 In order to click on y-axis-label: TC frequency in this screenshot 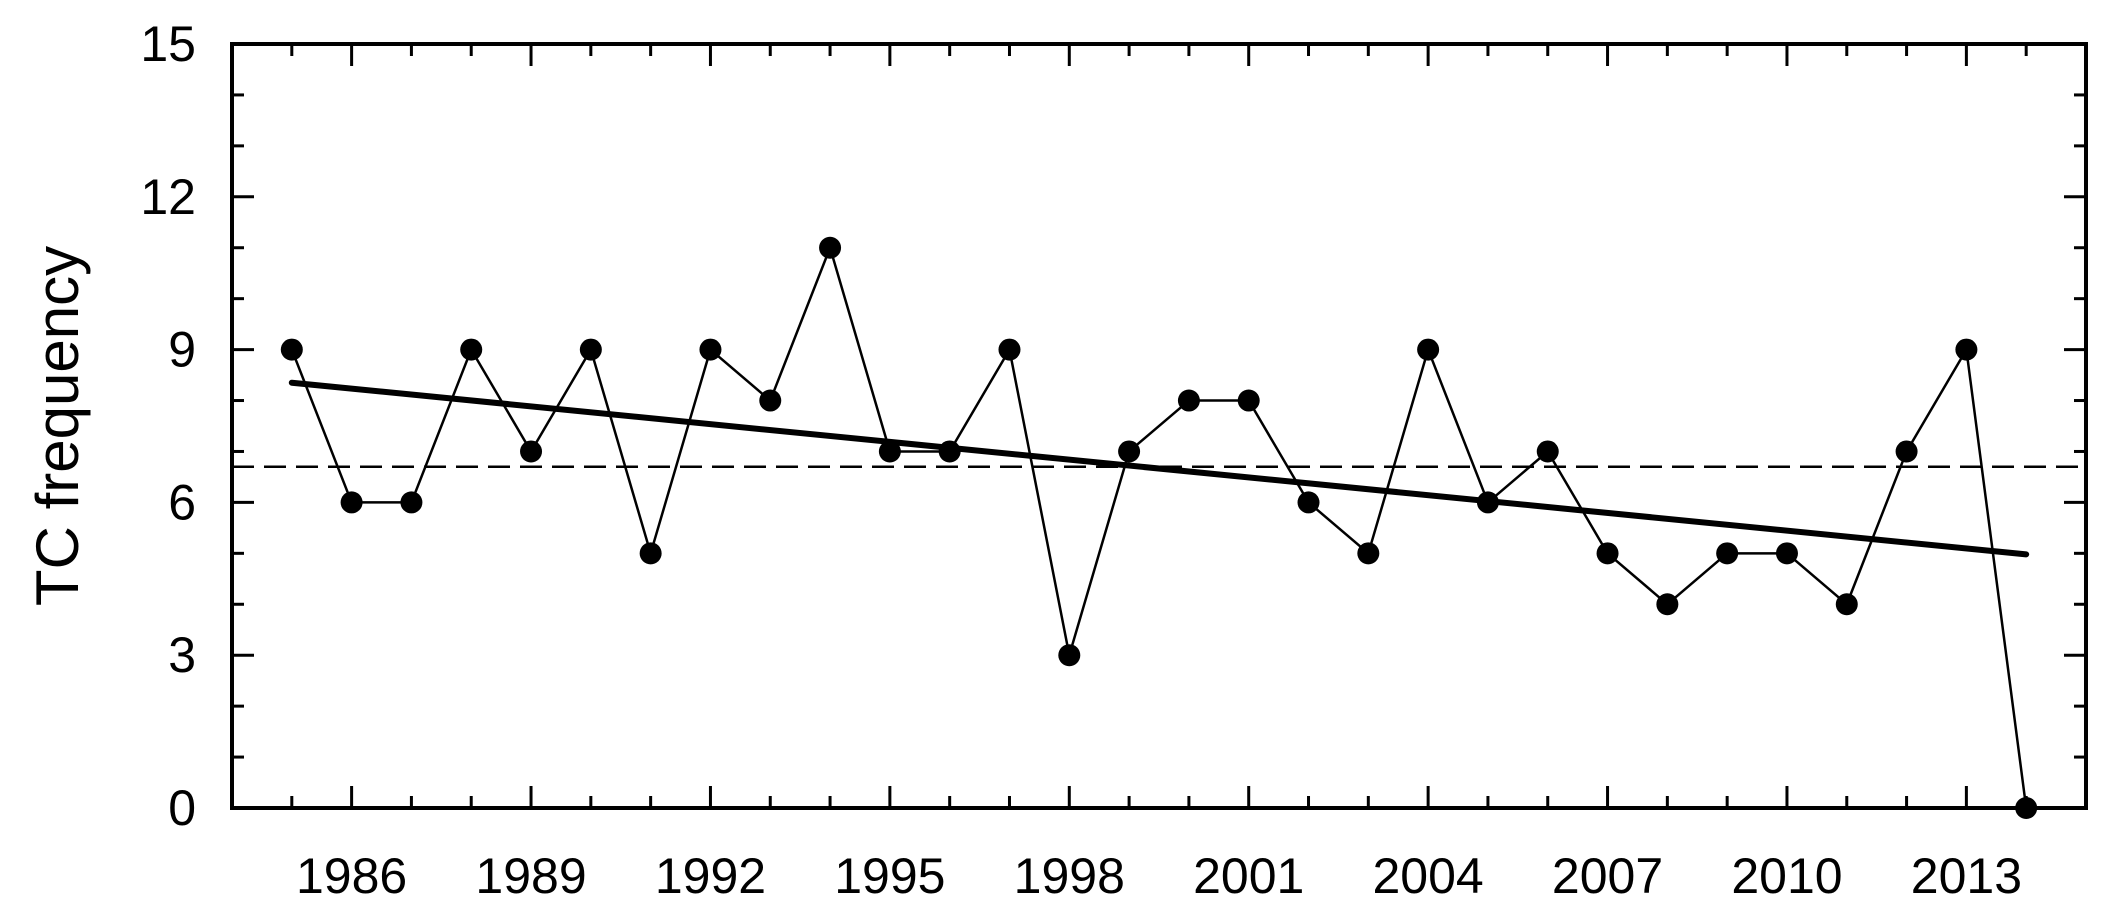, I will do `click(57, 426)`.